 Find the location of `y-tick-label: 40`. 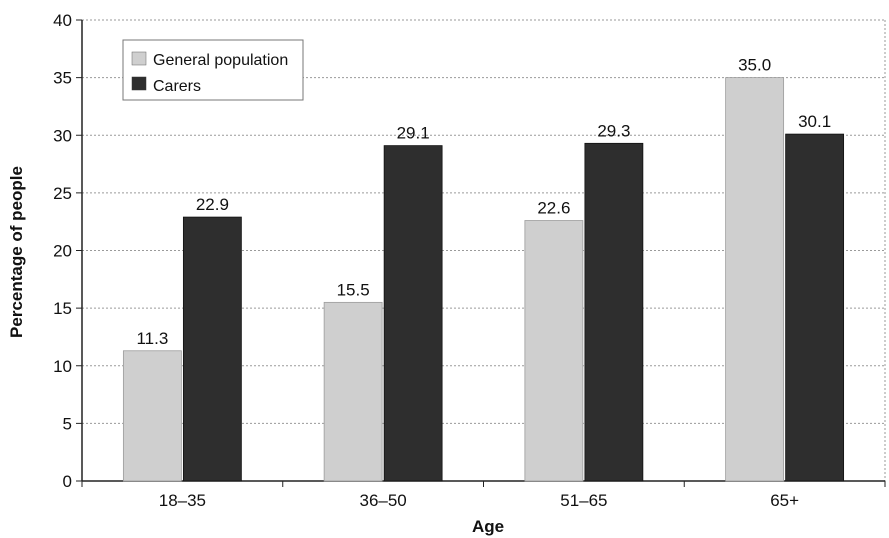

y-tick-label: 40 is located at coordinates (62, 20).